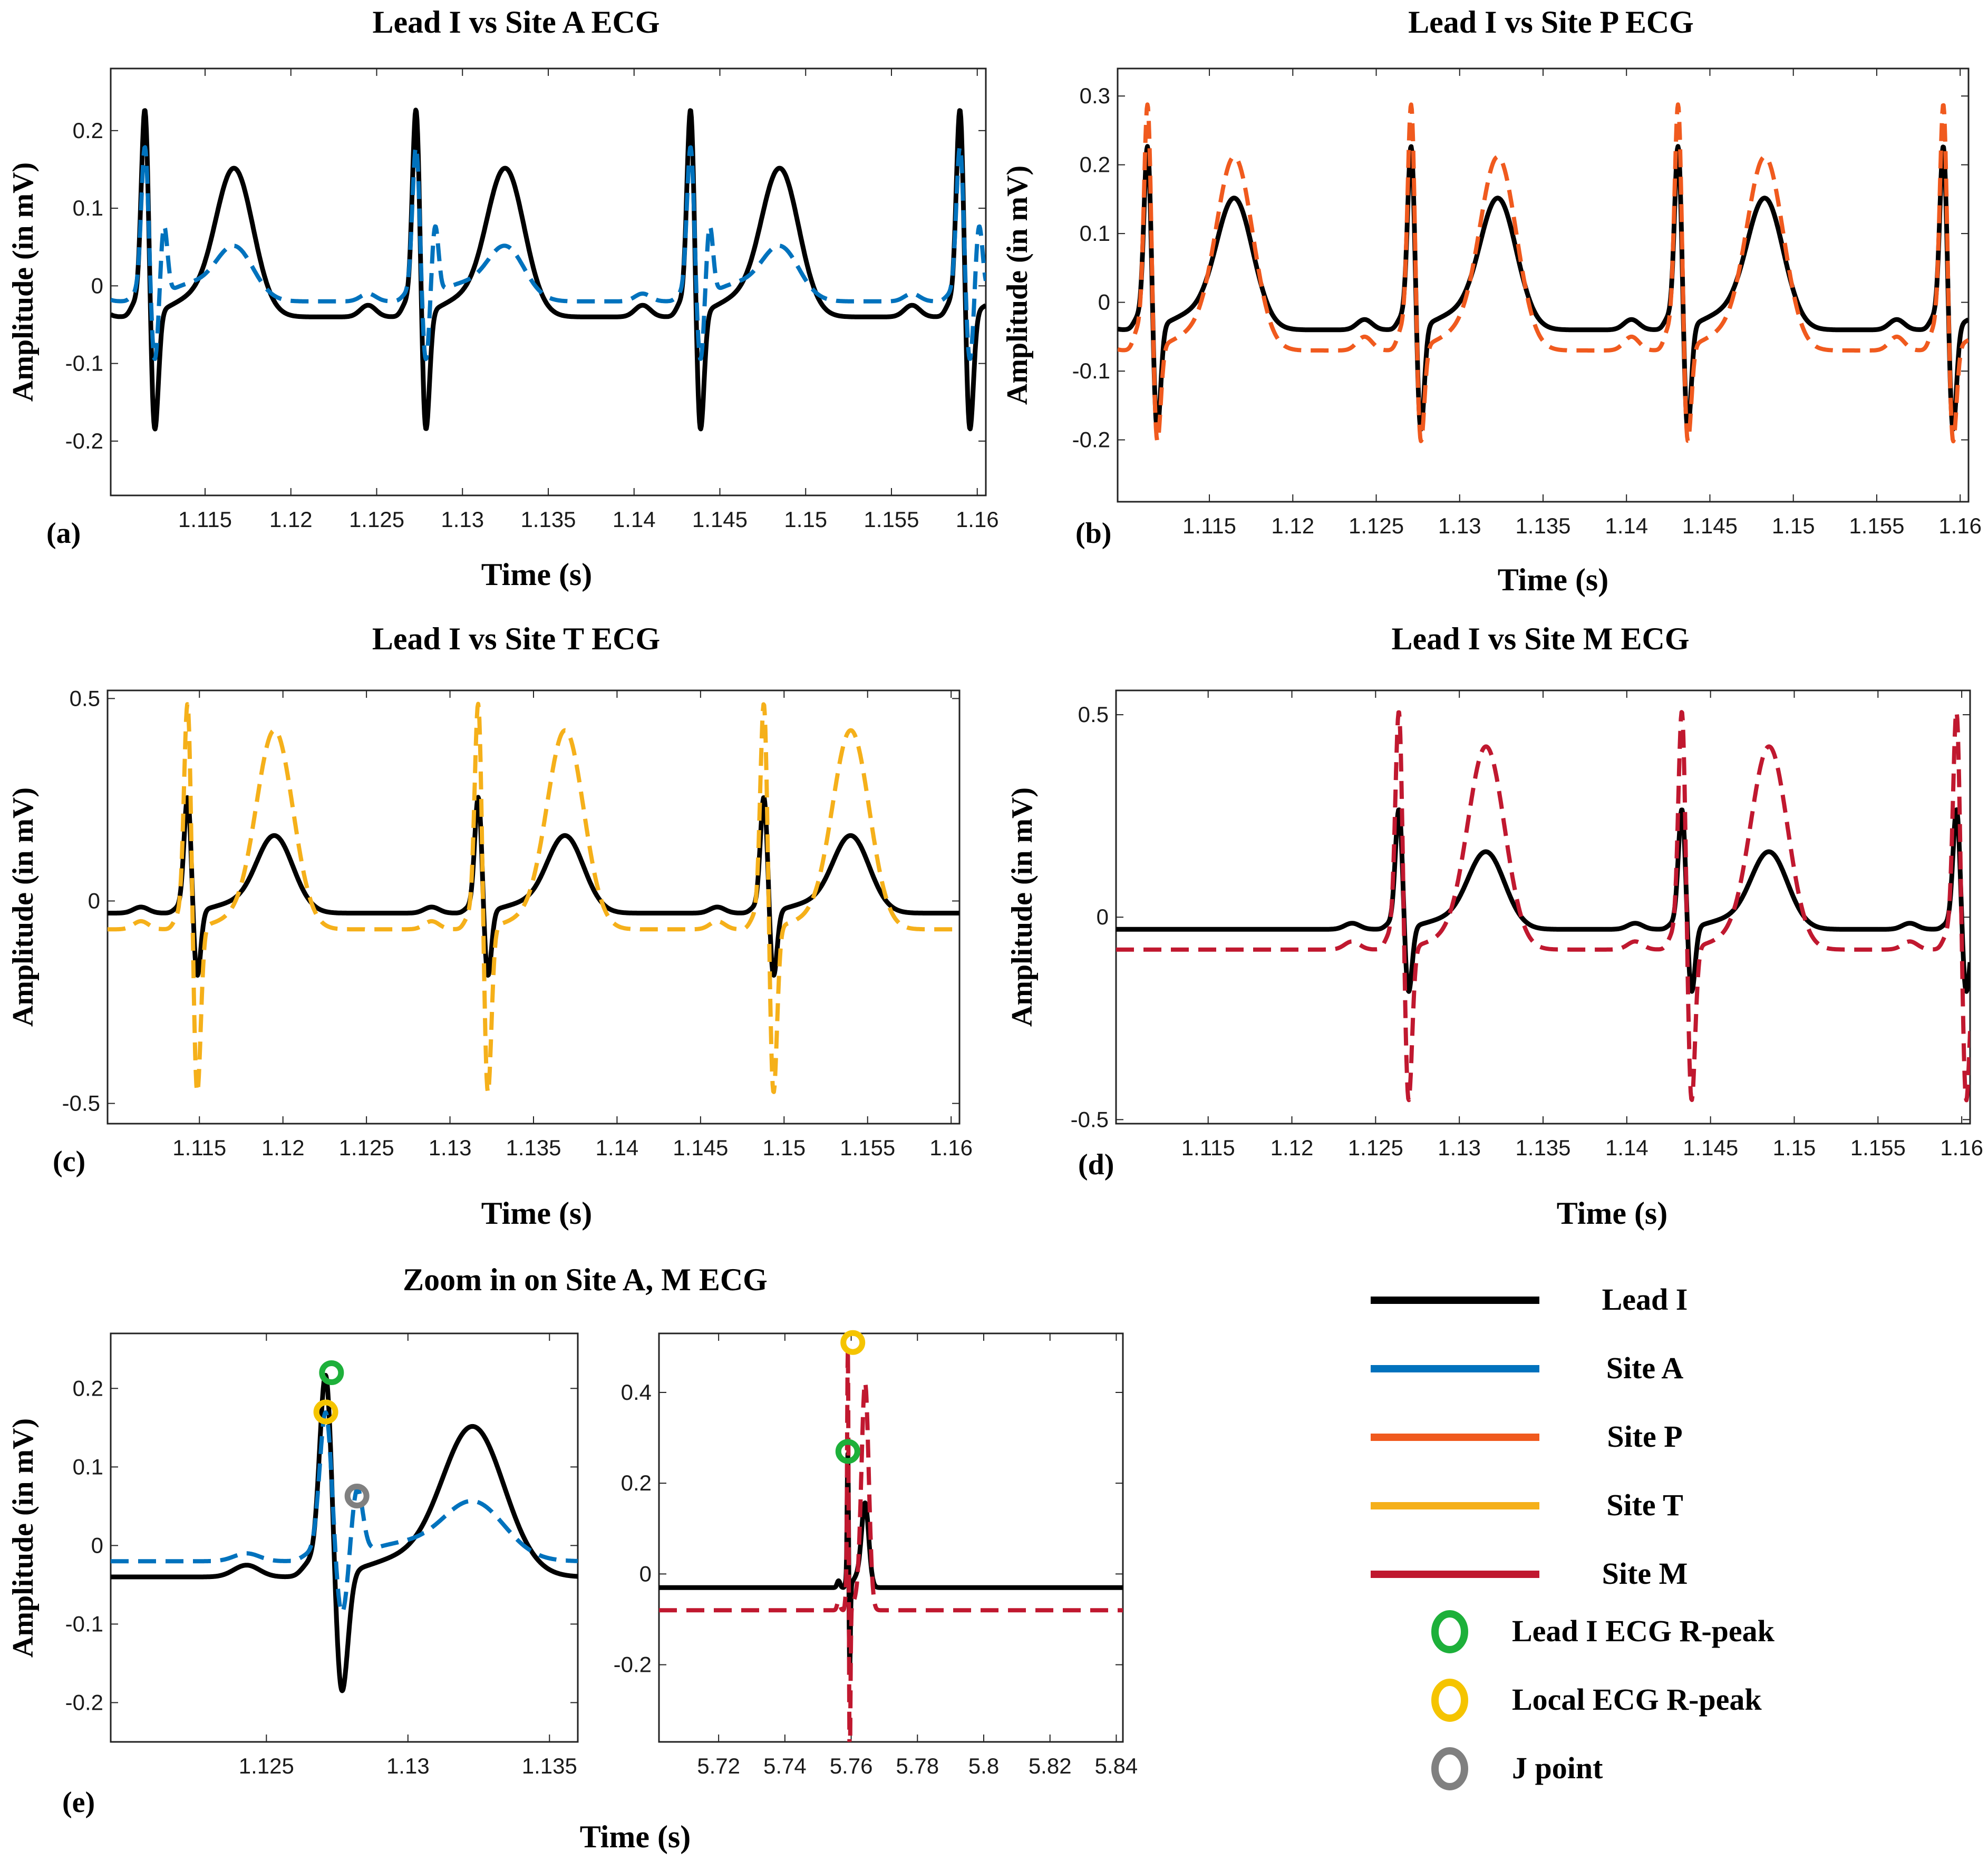  I want to click on panel-e-left-markers, so click(341, 1434).